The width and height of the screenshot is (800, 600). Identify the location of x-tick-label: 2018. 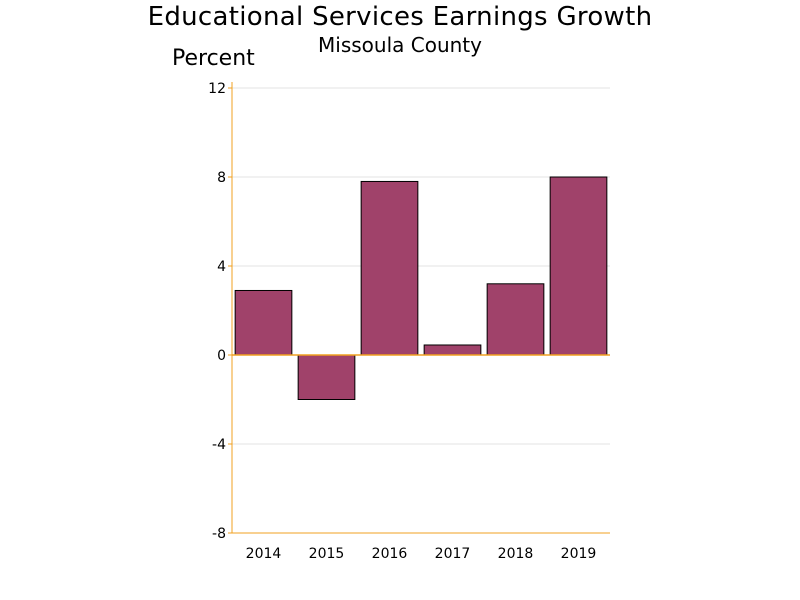
(516, 554).